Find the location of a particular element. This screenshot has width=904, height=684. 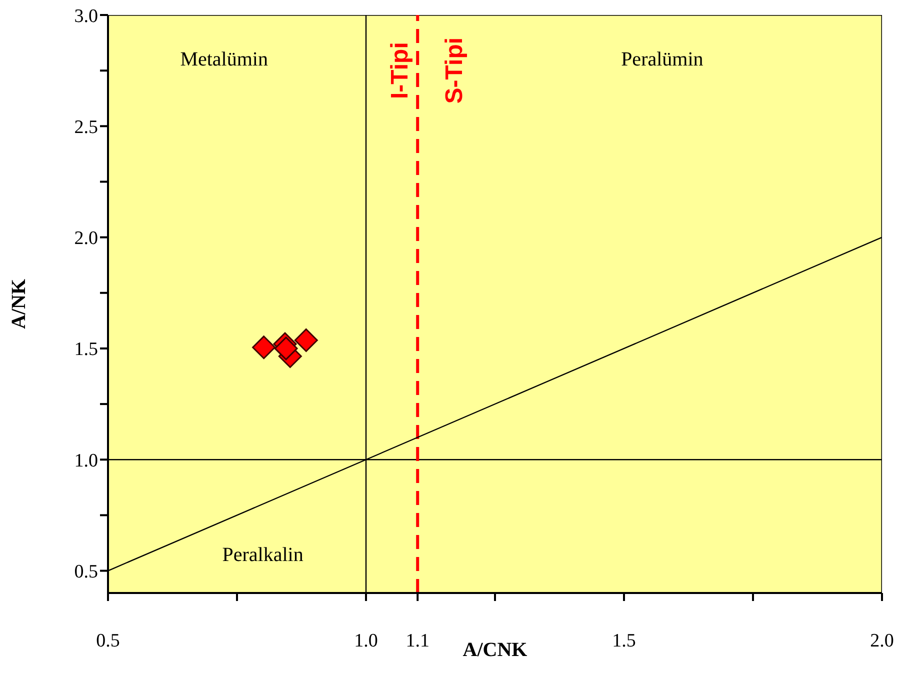

x-tick-label: 1.1 is located at coordinates (418, 641).